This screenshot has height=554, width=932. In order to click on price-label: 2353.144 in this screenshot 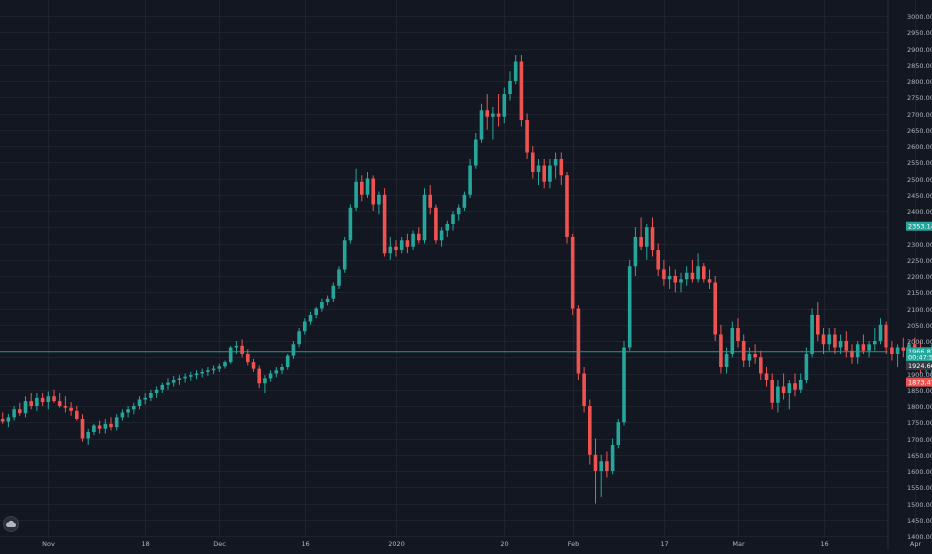, I will do `click(919, 226)`.